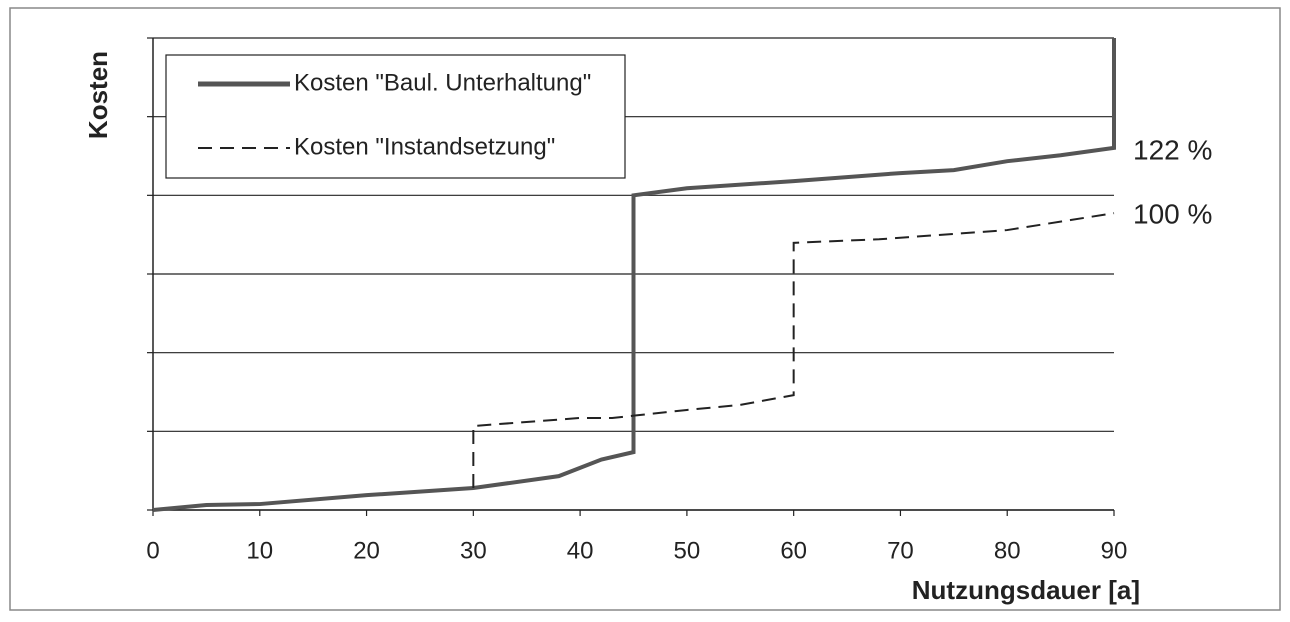 The image size is (1290, 622). Describe the element at coordinates (1026, 590) in the screenshot. I see `x-axis-label: Nutzungsdauer [a]` at that location.